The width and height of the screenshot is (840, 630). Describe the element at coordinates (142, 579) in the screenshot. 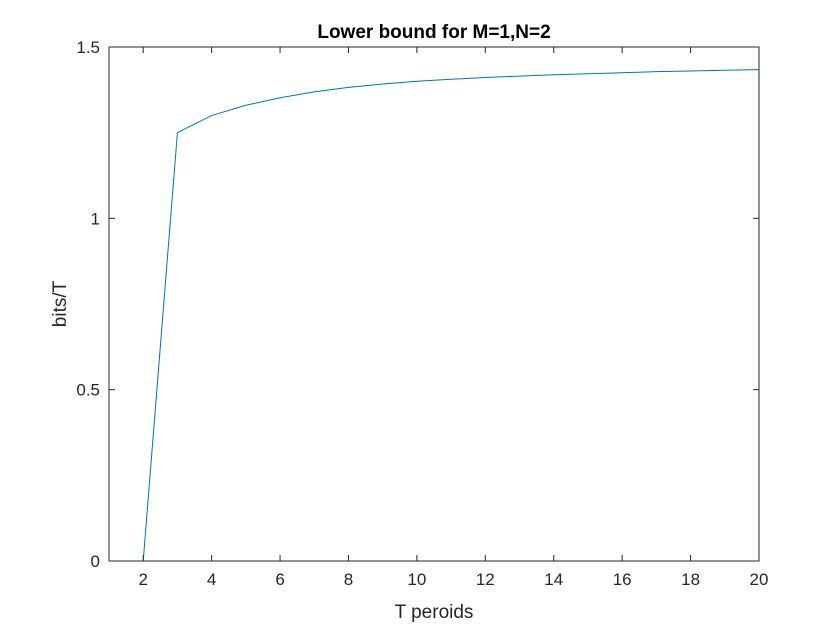

I see `x-tick-label: 2` at that location.